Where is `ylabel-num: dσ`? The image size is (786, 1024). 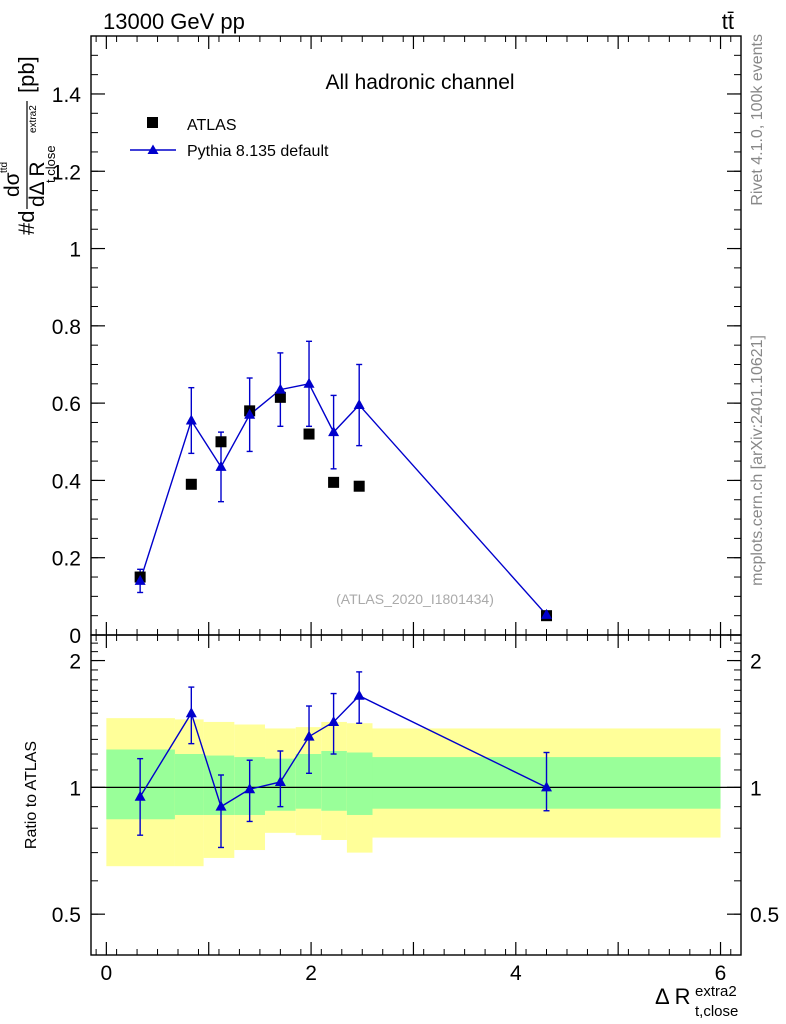
ylabel-num: dσ is located at coordinates (12, 184).